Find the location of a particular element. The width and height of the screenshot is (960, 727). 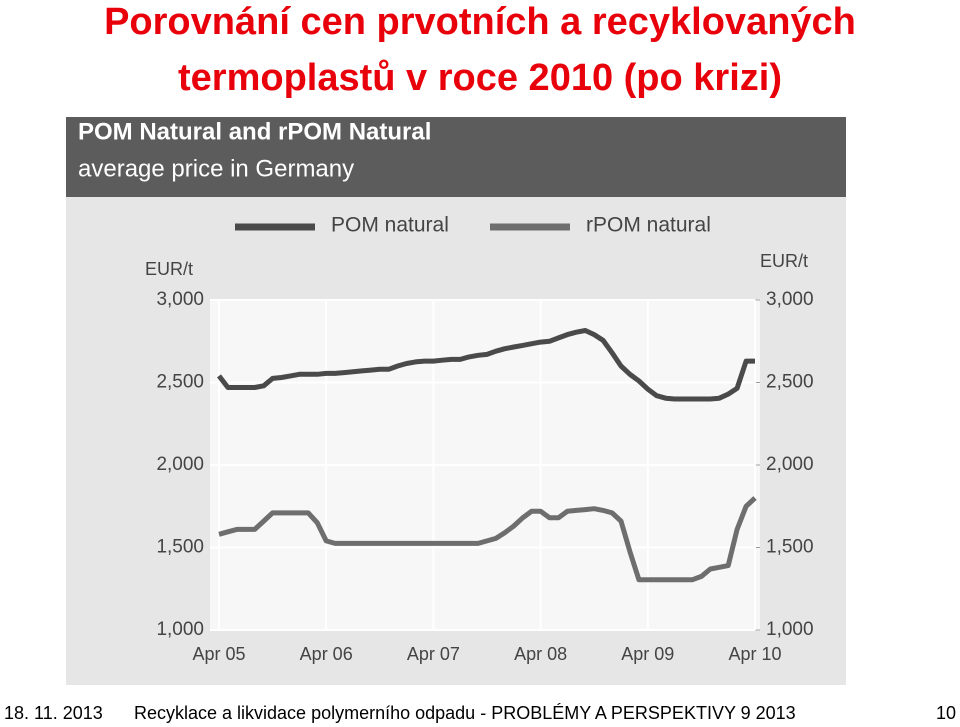

slide-title: termoplastů v roce 2010 (po krizi) is located at coordinates (480, 78).